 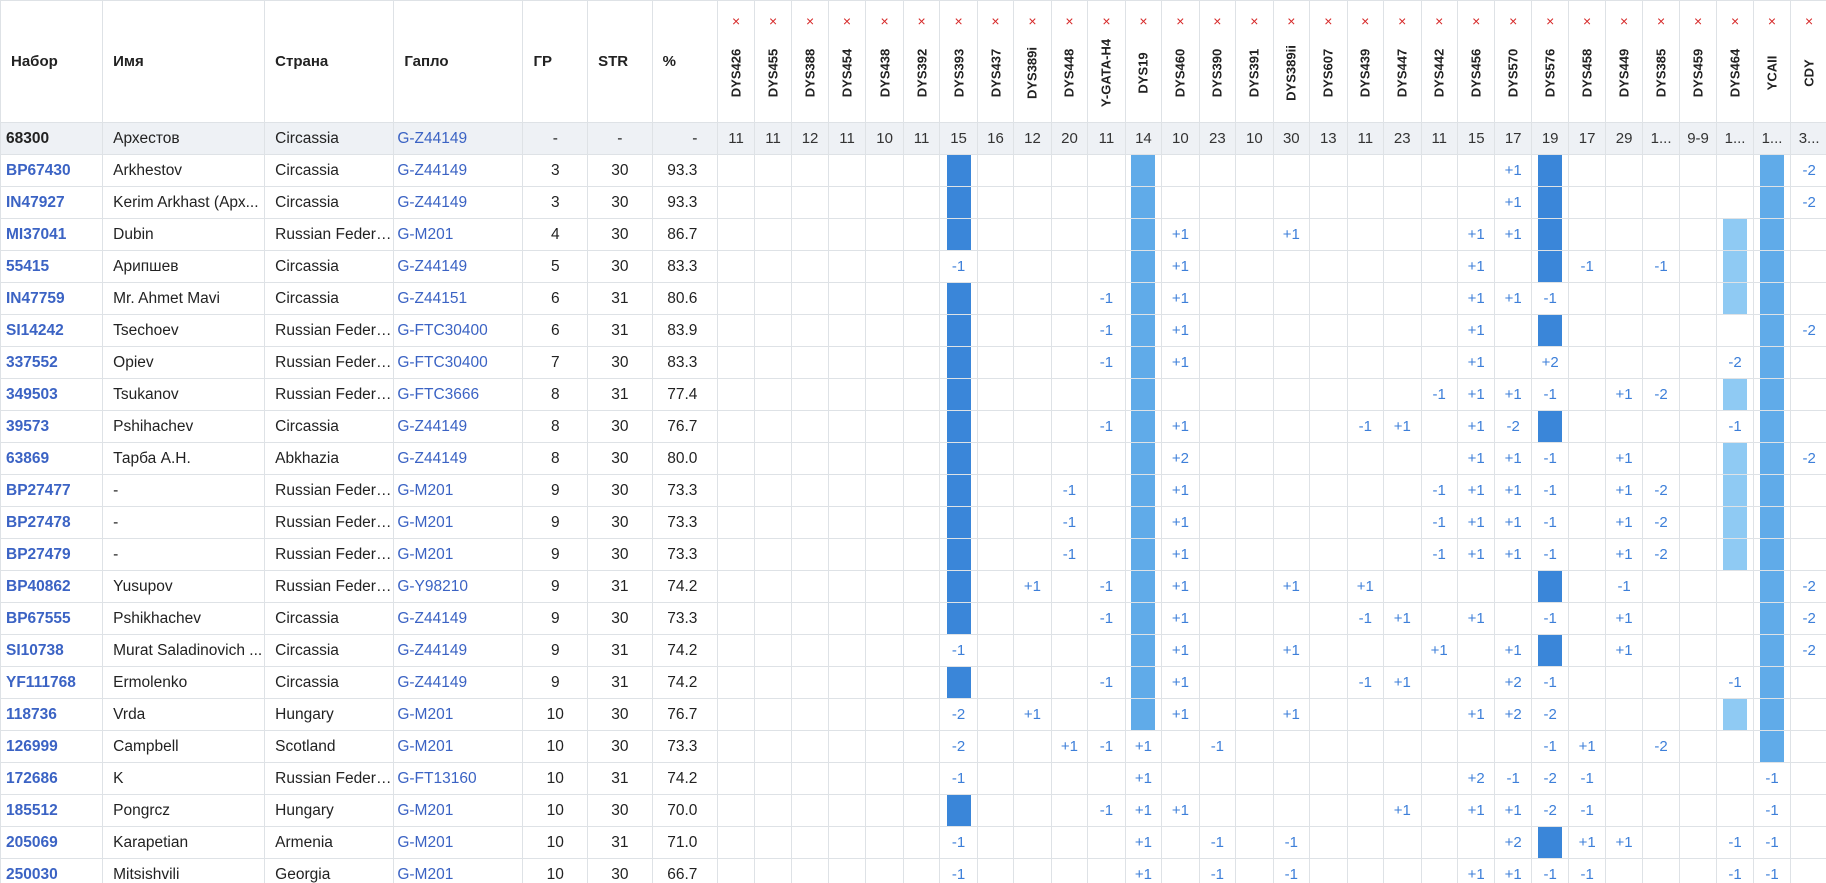 I want to click on marker-header-dys464: × DYS464, so click(x=1735, y=61).